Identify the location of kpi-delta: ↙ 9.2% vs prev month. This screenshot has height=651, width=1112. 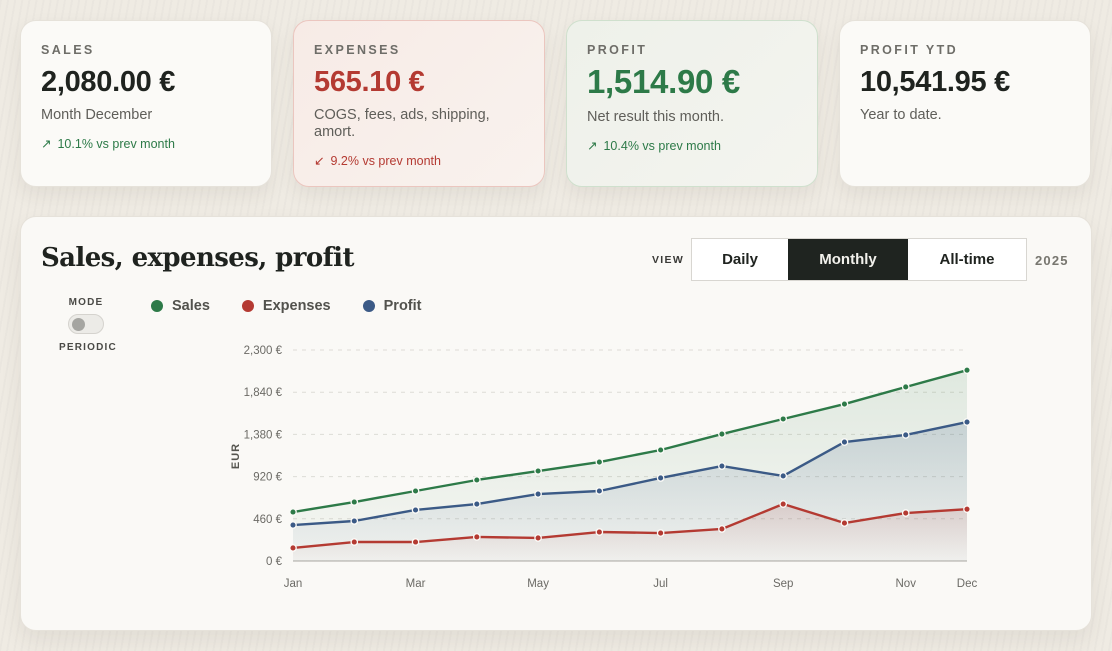
(377, 161).